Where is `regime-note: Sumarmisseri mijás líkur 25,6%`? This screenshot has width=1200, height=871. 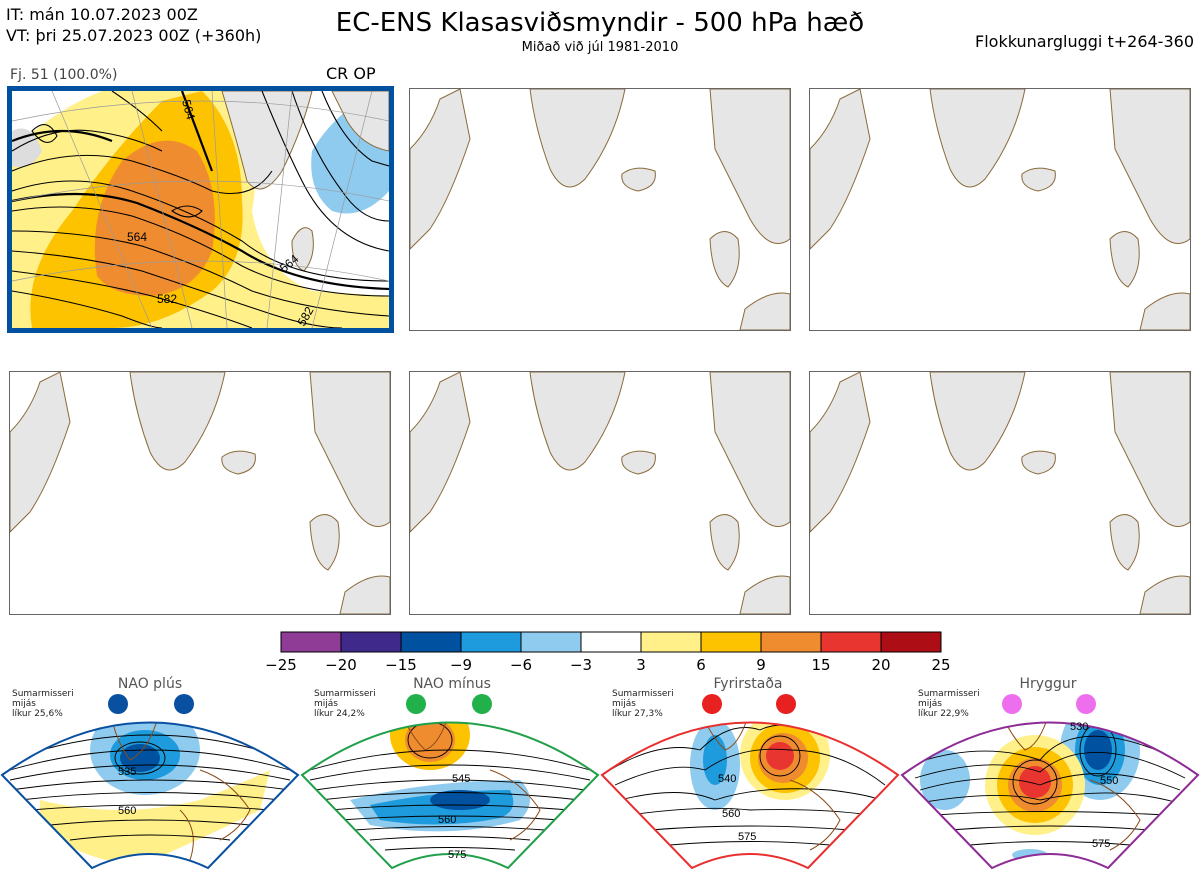
regime-note: Sumarmisseri mijás líkur 25,6% is located at coordinates (43, 704).